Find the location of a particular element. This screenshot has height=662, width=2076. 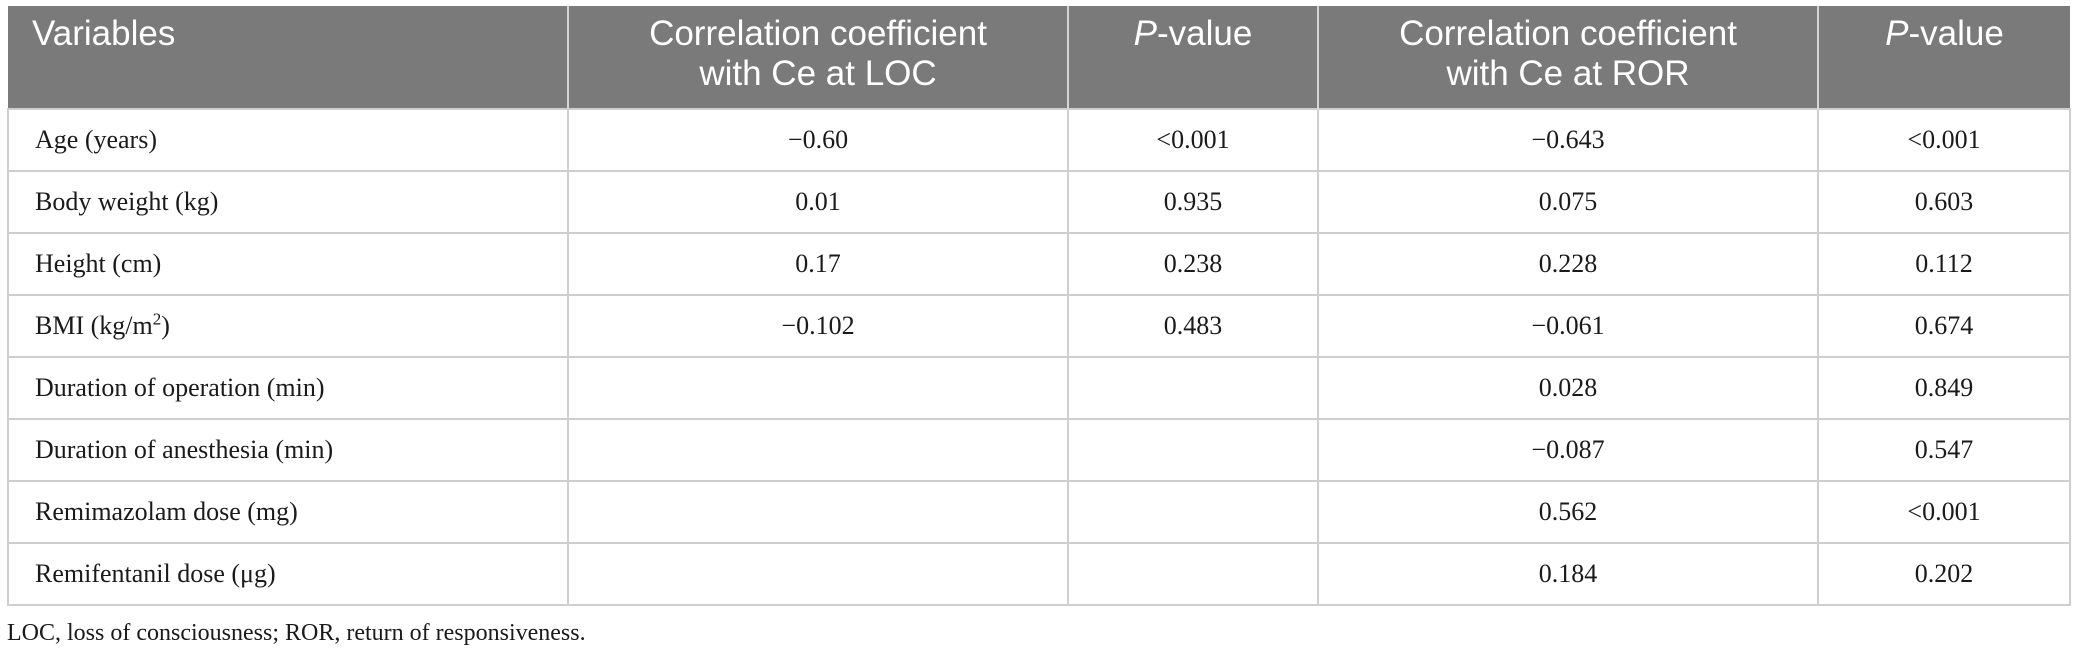

cell-corr-loc: 0.17 is located at coordinates (818, 264).